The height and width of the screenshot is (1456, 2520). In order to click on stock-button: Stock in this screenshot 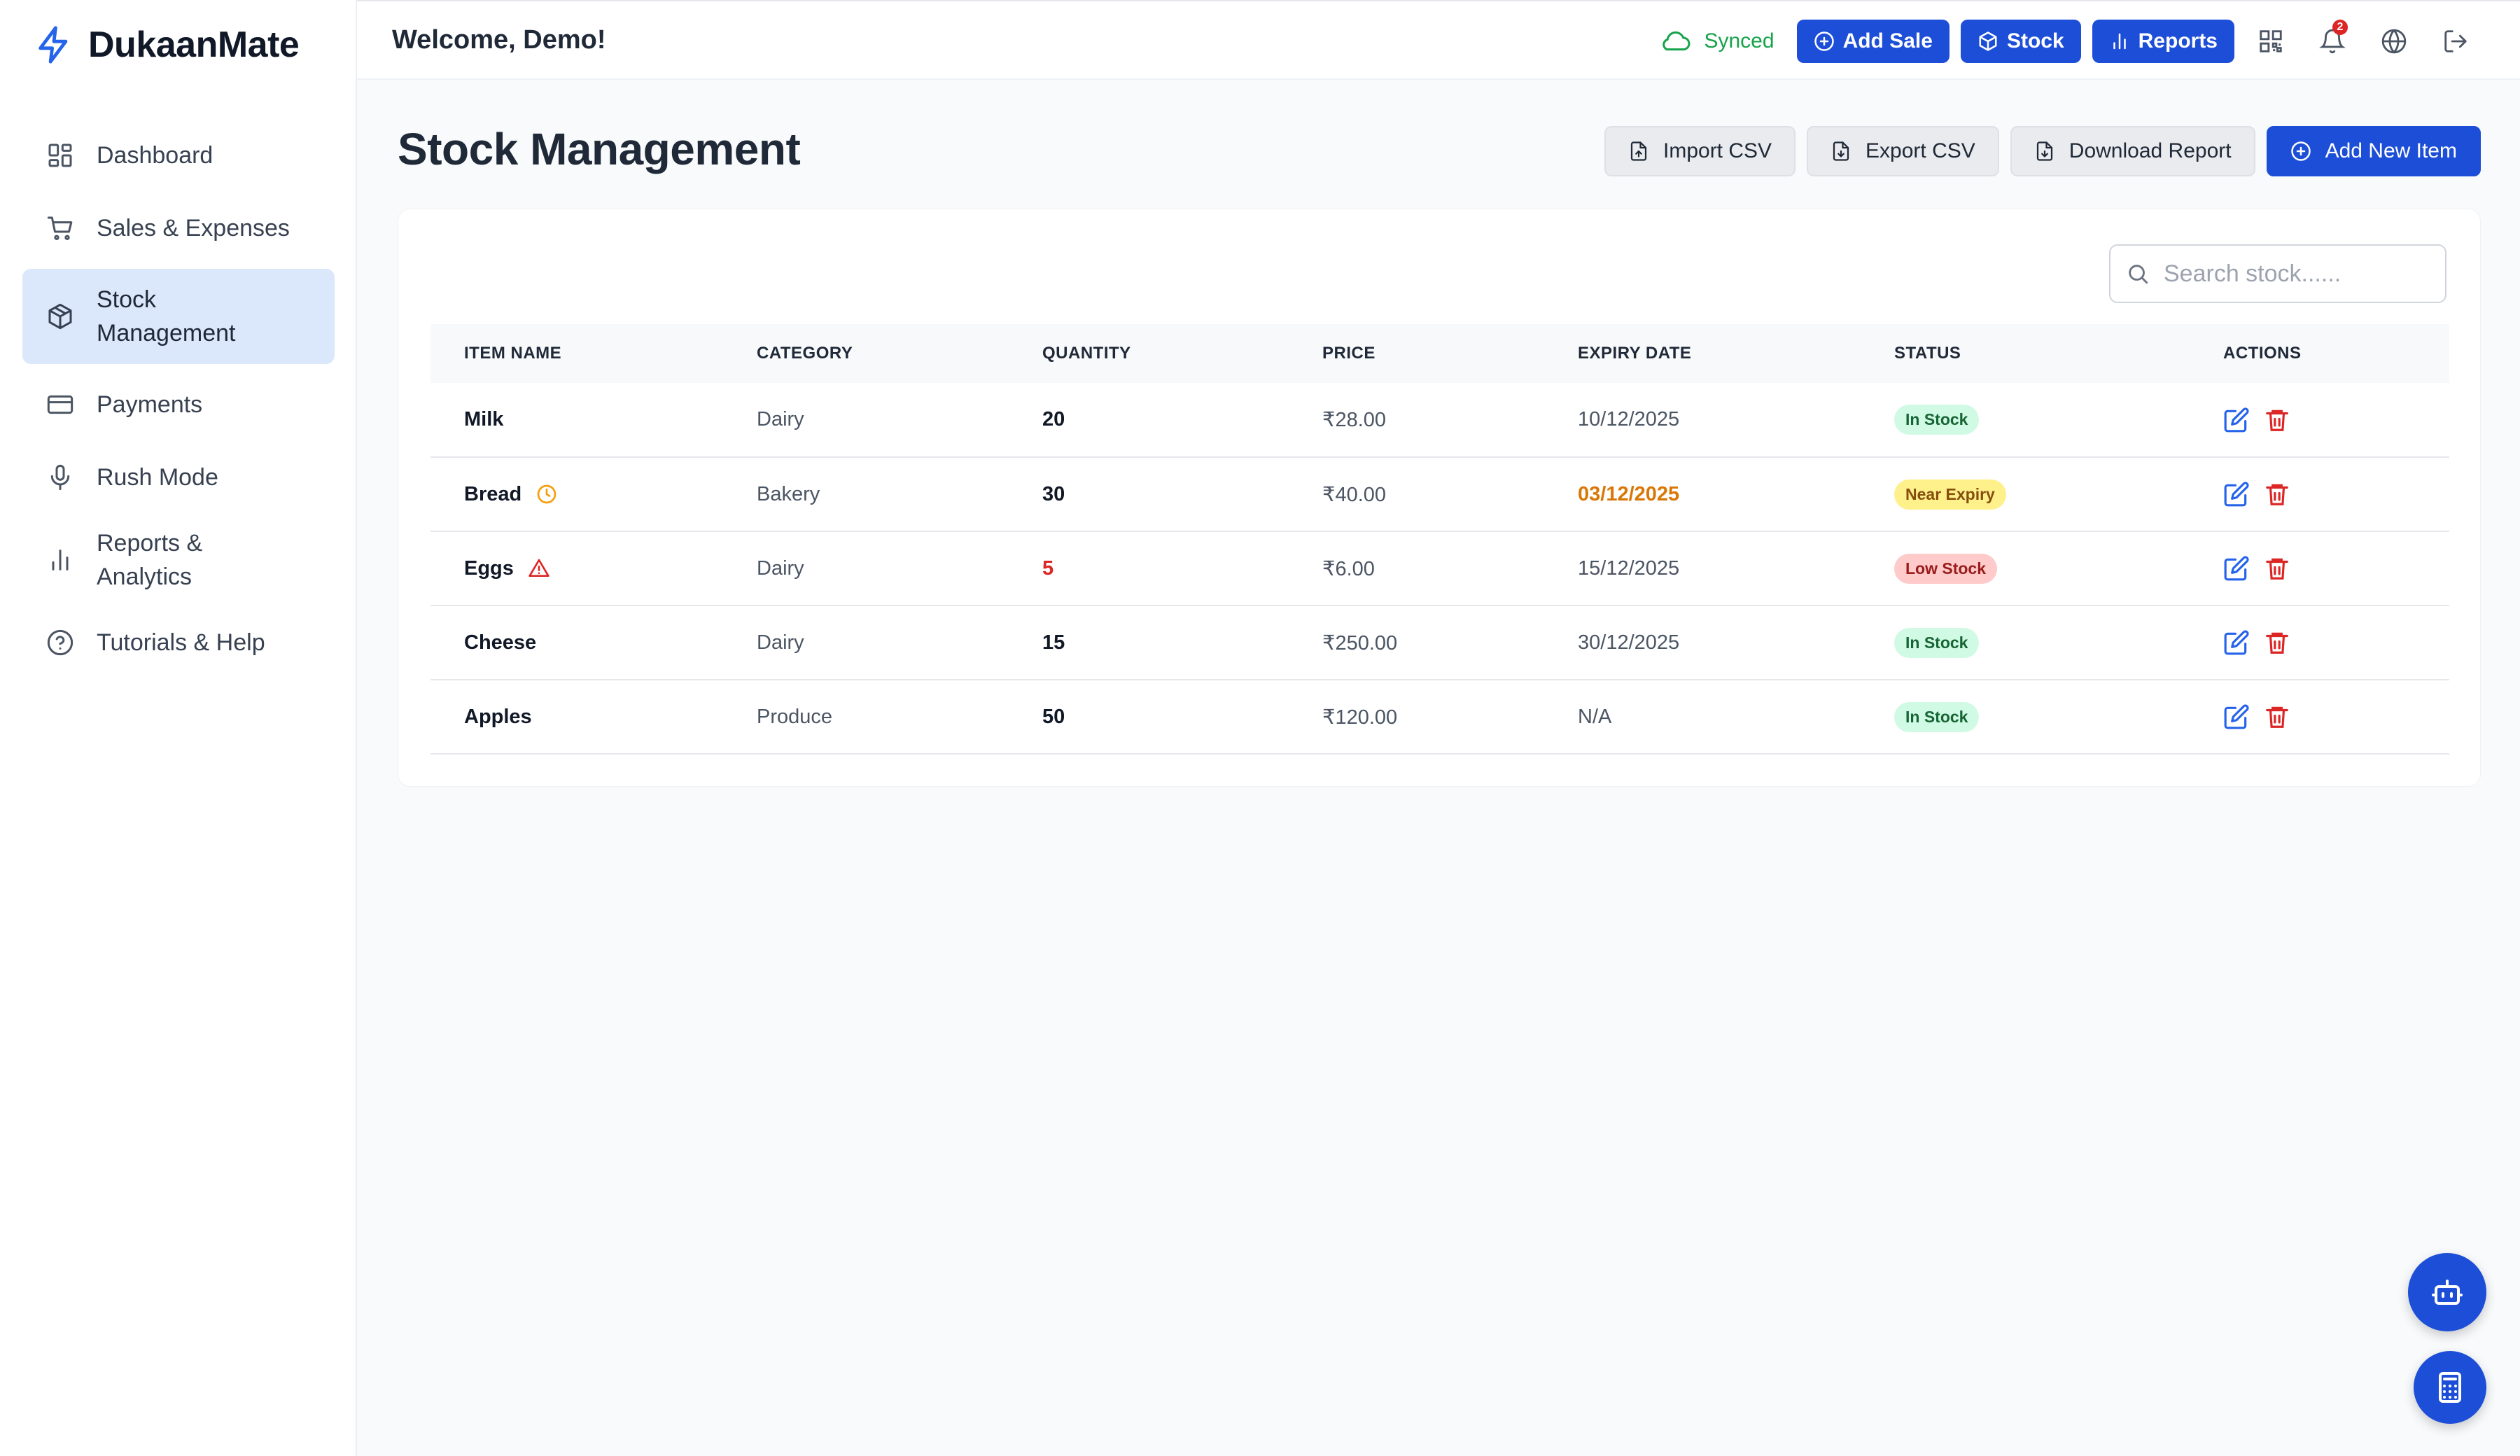, I will do `click(2020, 41)`.